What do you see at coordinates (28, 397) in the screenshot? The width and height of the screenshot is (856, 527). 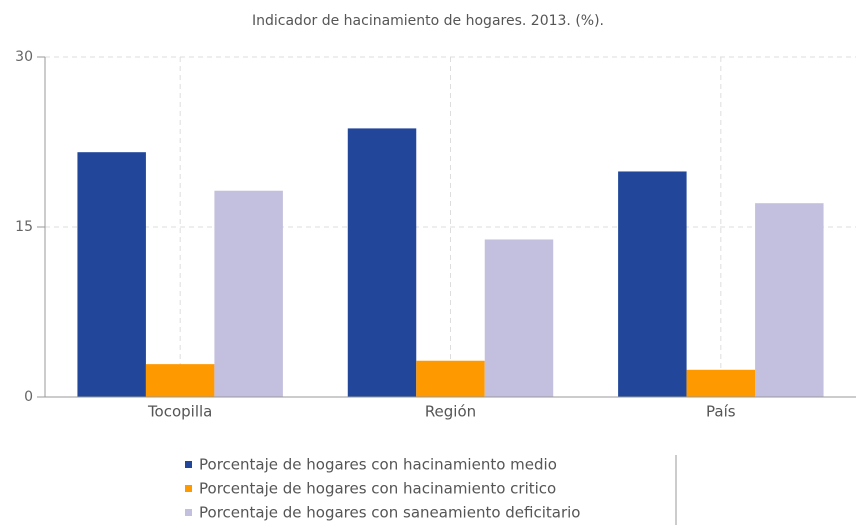 I see `y-tick-label: 0` at bounding box center [28, 397].